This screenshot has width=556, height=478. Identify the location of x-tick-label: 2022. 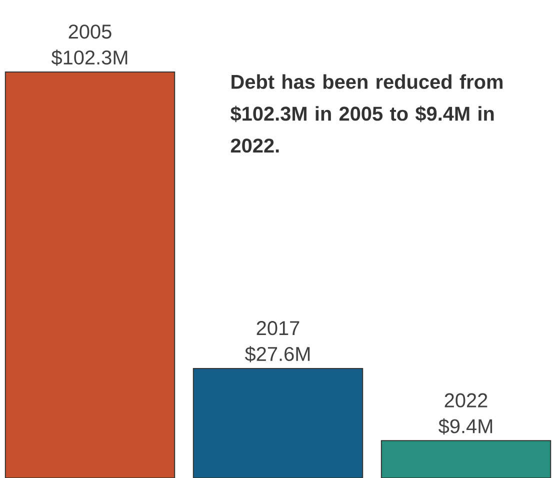
(466, 400).